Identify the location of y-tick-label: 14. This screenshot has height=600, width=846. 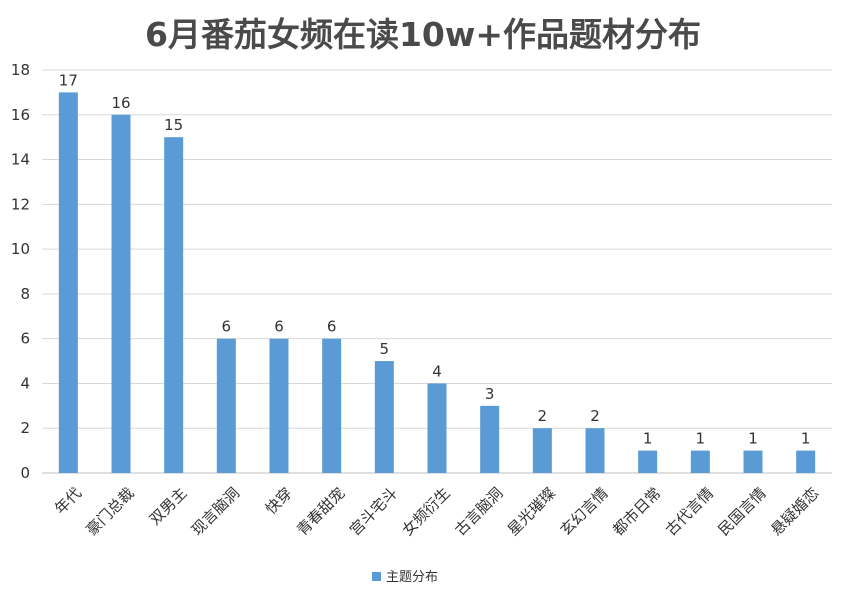
(20, 160).